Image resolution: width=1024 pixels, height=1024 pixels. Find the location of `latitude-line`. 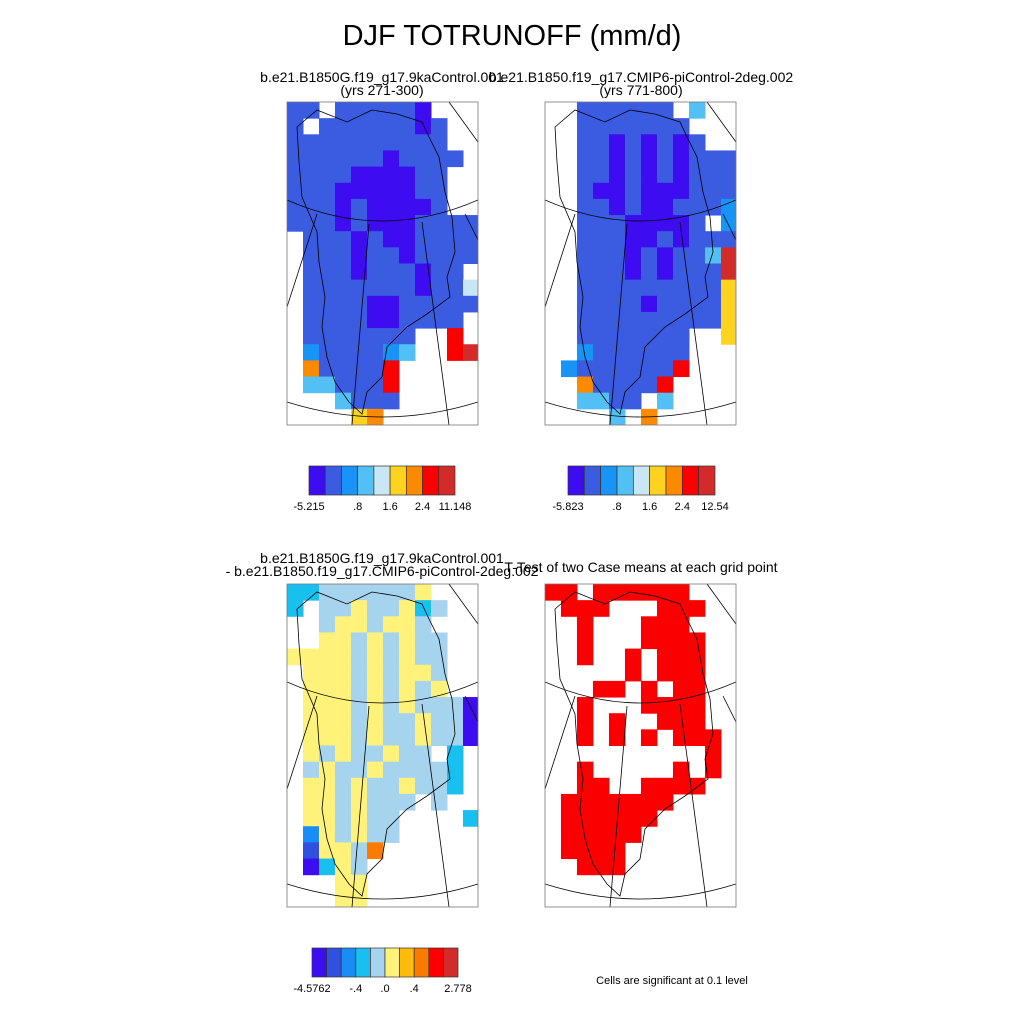

latitude-line is located at coordinates (640, 891).